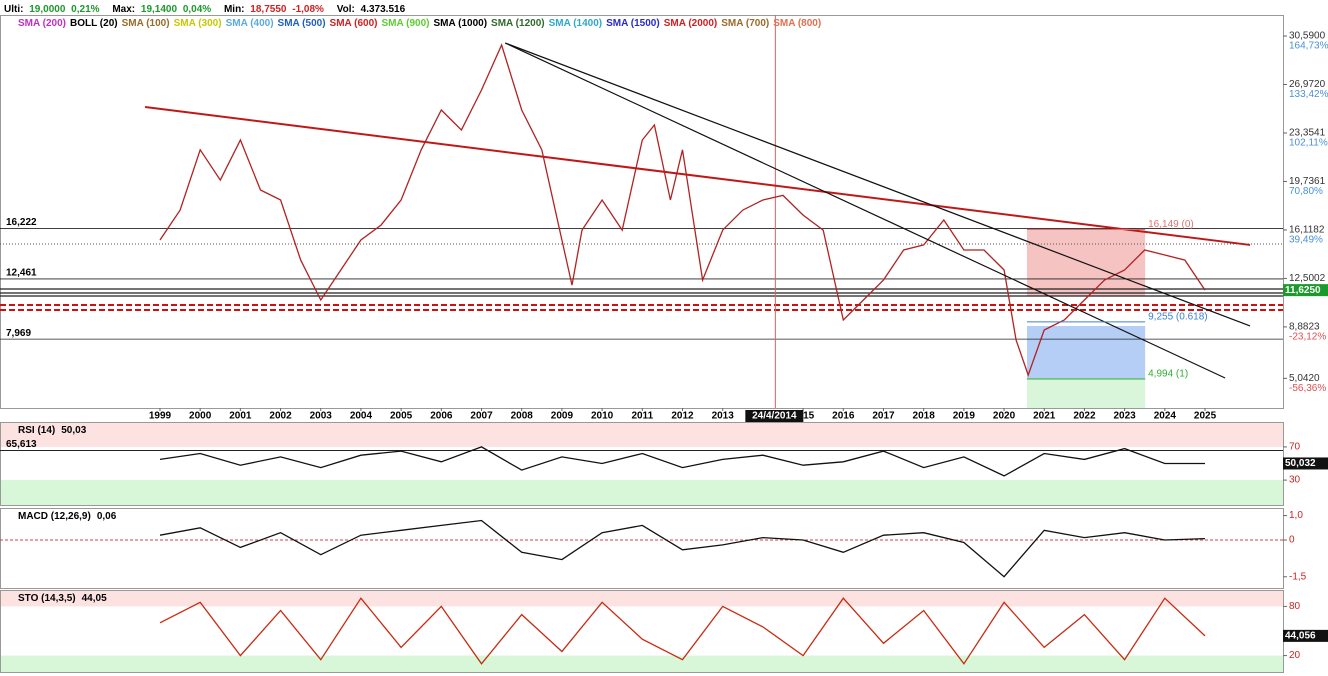 The width and height of the screenshot is (1328, 676). I want to click on x-tick-label: 2018, so click(924, 416).